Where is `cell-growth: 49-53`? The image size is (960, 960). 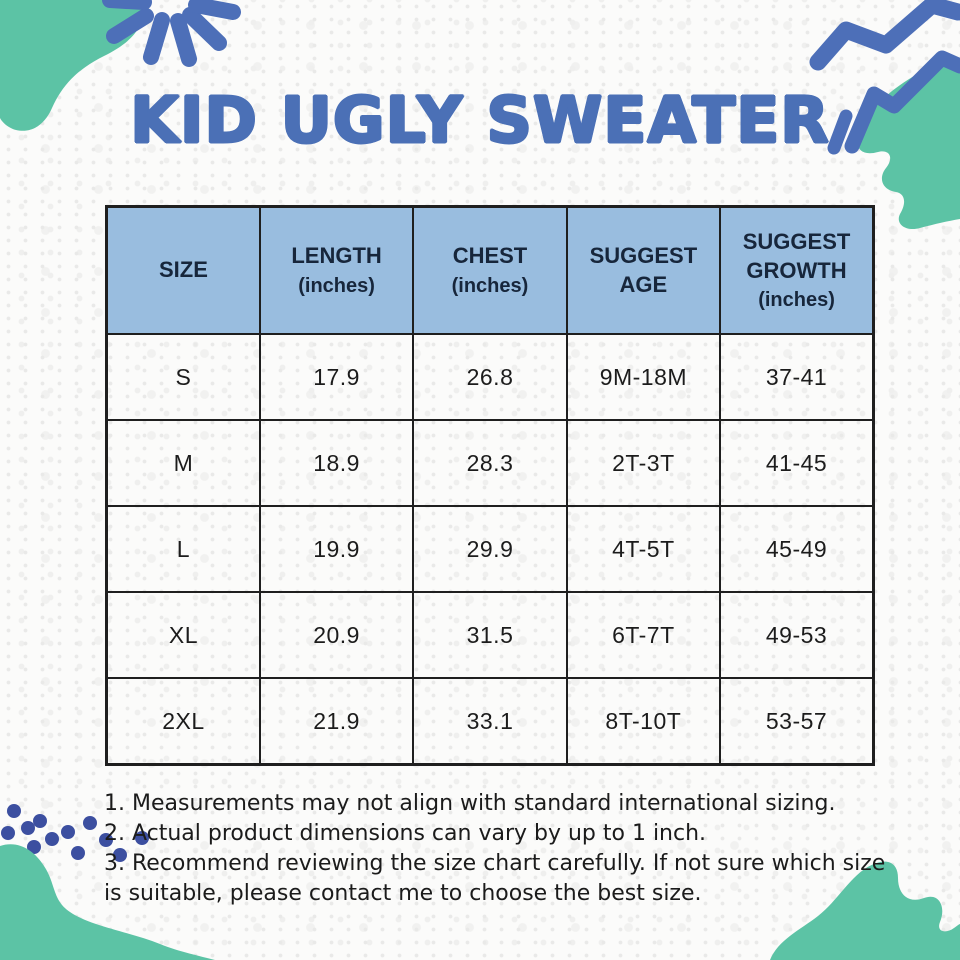 cell-growth: 49-53 is located at coordinates (797, 635).